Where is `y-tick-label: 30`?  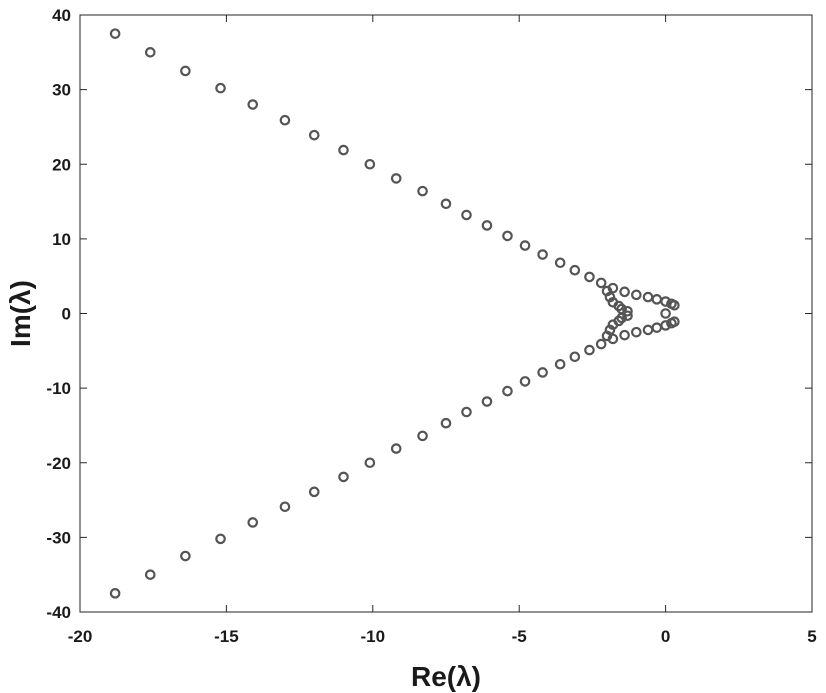 y-tick-label: 30 is located at coordinates (61, 90).